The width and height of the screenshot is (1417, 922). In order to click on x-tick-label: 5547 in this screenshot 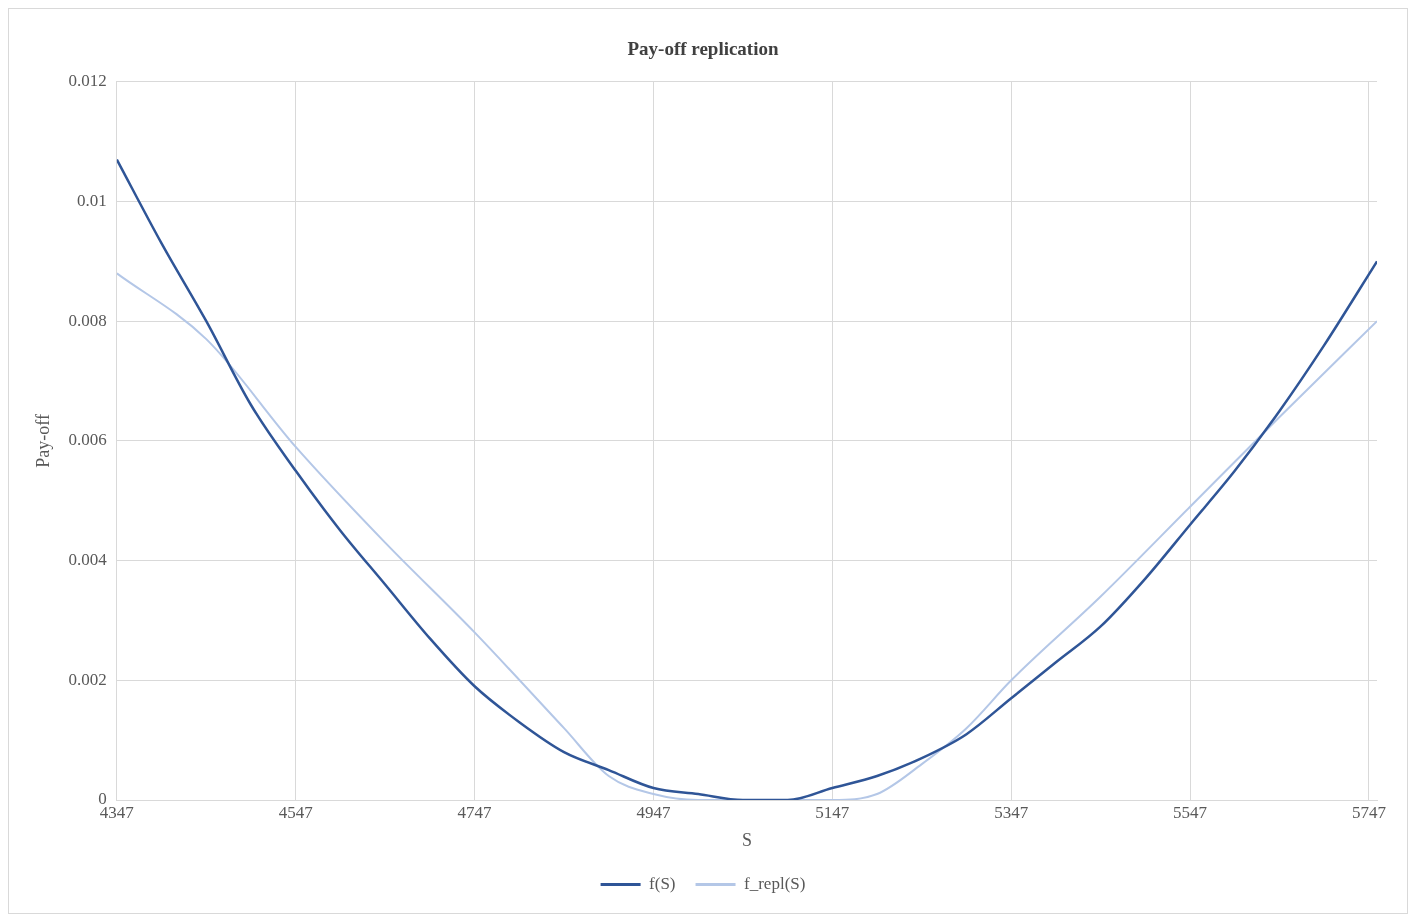, I will do `click(1190, 812)`.